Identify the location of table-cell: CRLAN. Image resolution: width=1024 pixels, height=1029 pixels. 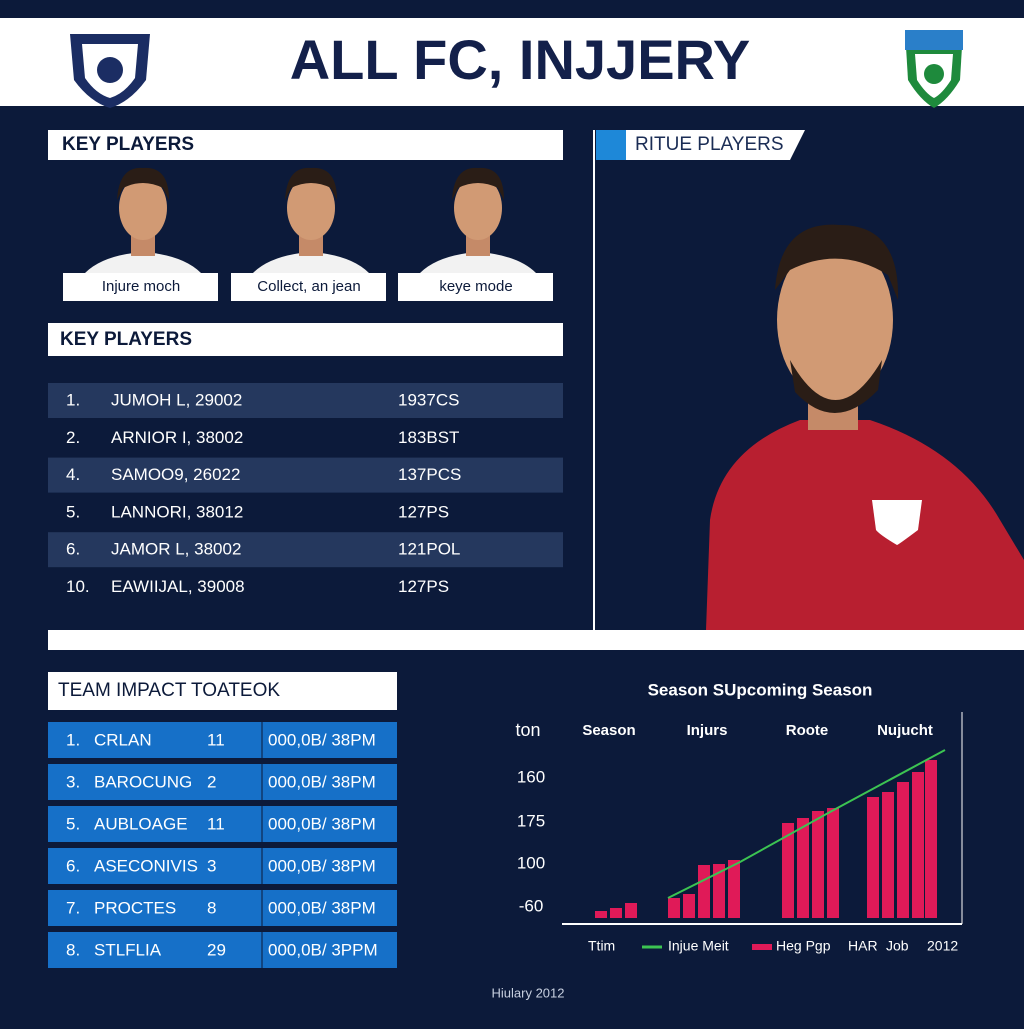
(123, 739).